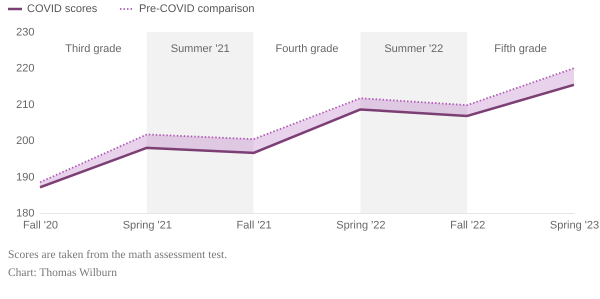 The height and width of the screenshot is (299, 600). What do you see at coordinates (93, 49) in the screenshot?
I see `band-label: Third grade` at bounding box center [93, 49].